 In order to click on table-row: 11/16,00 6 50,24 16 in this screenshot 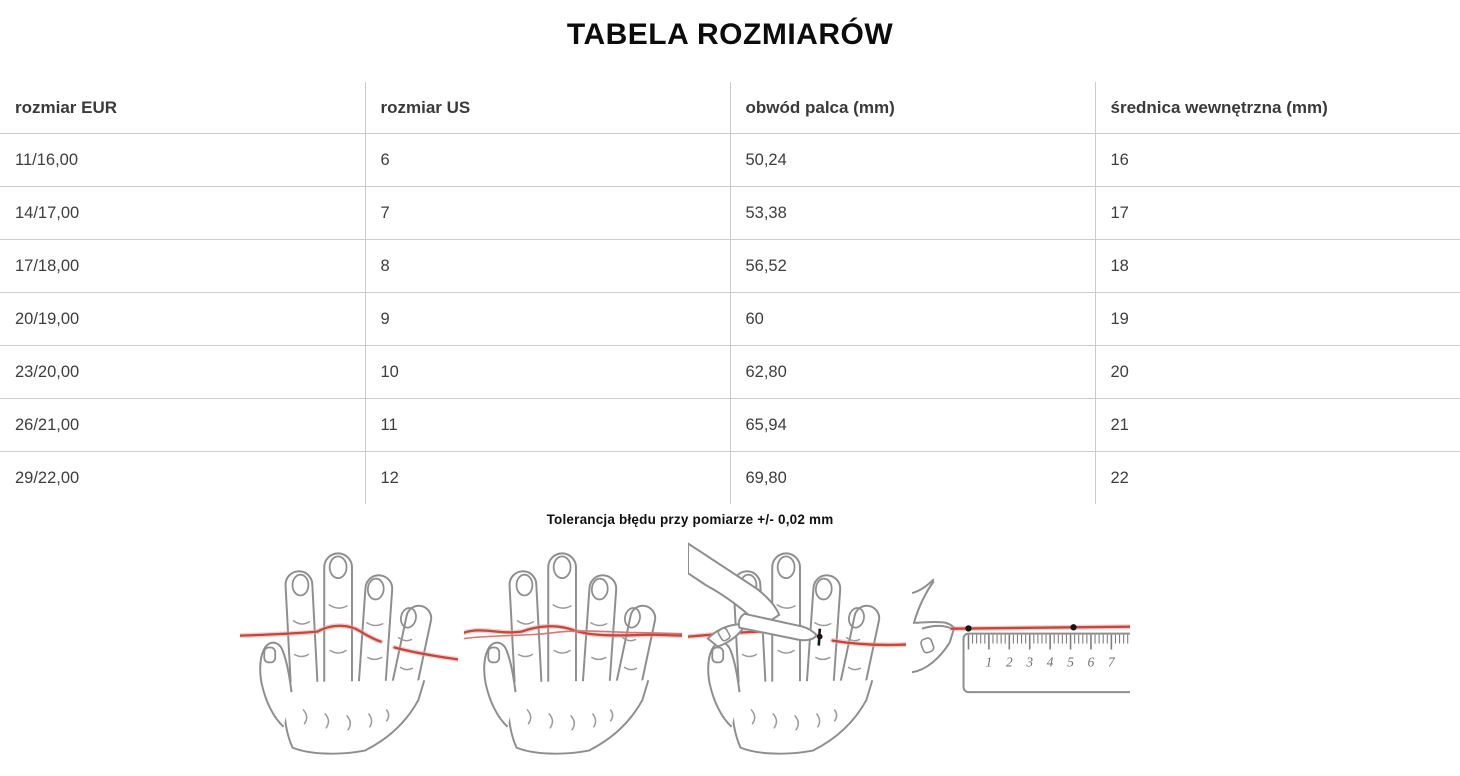, I will do `click(730, 160)`.